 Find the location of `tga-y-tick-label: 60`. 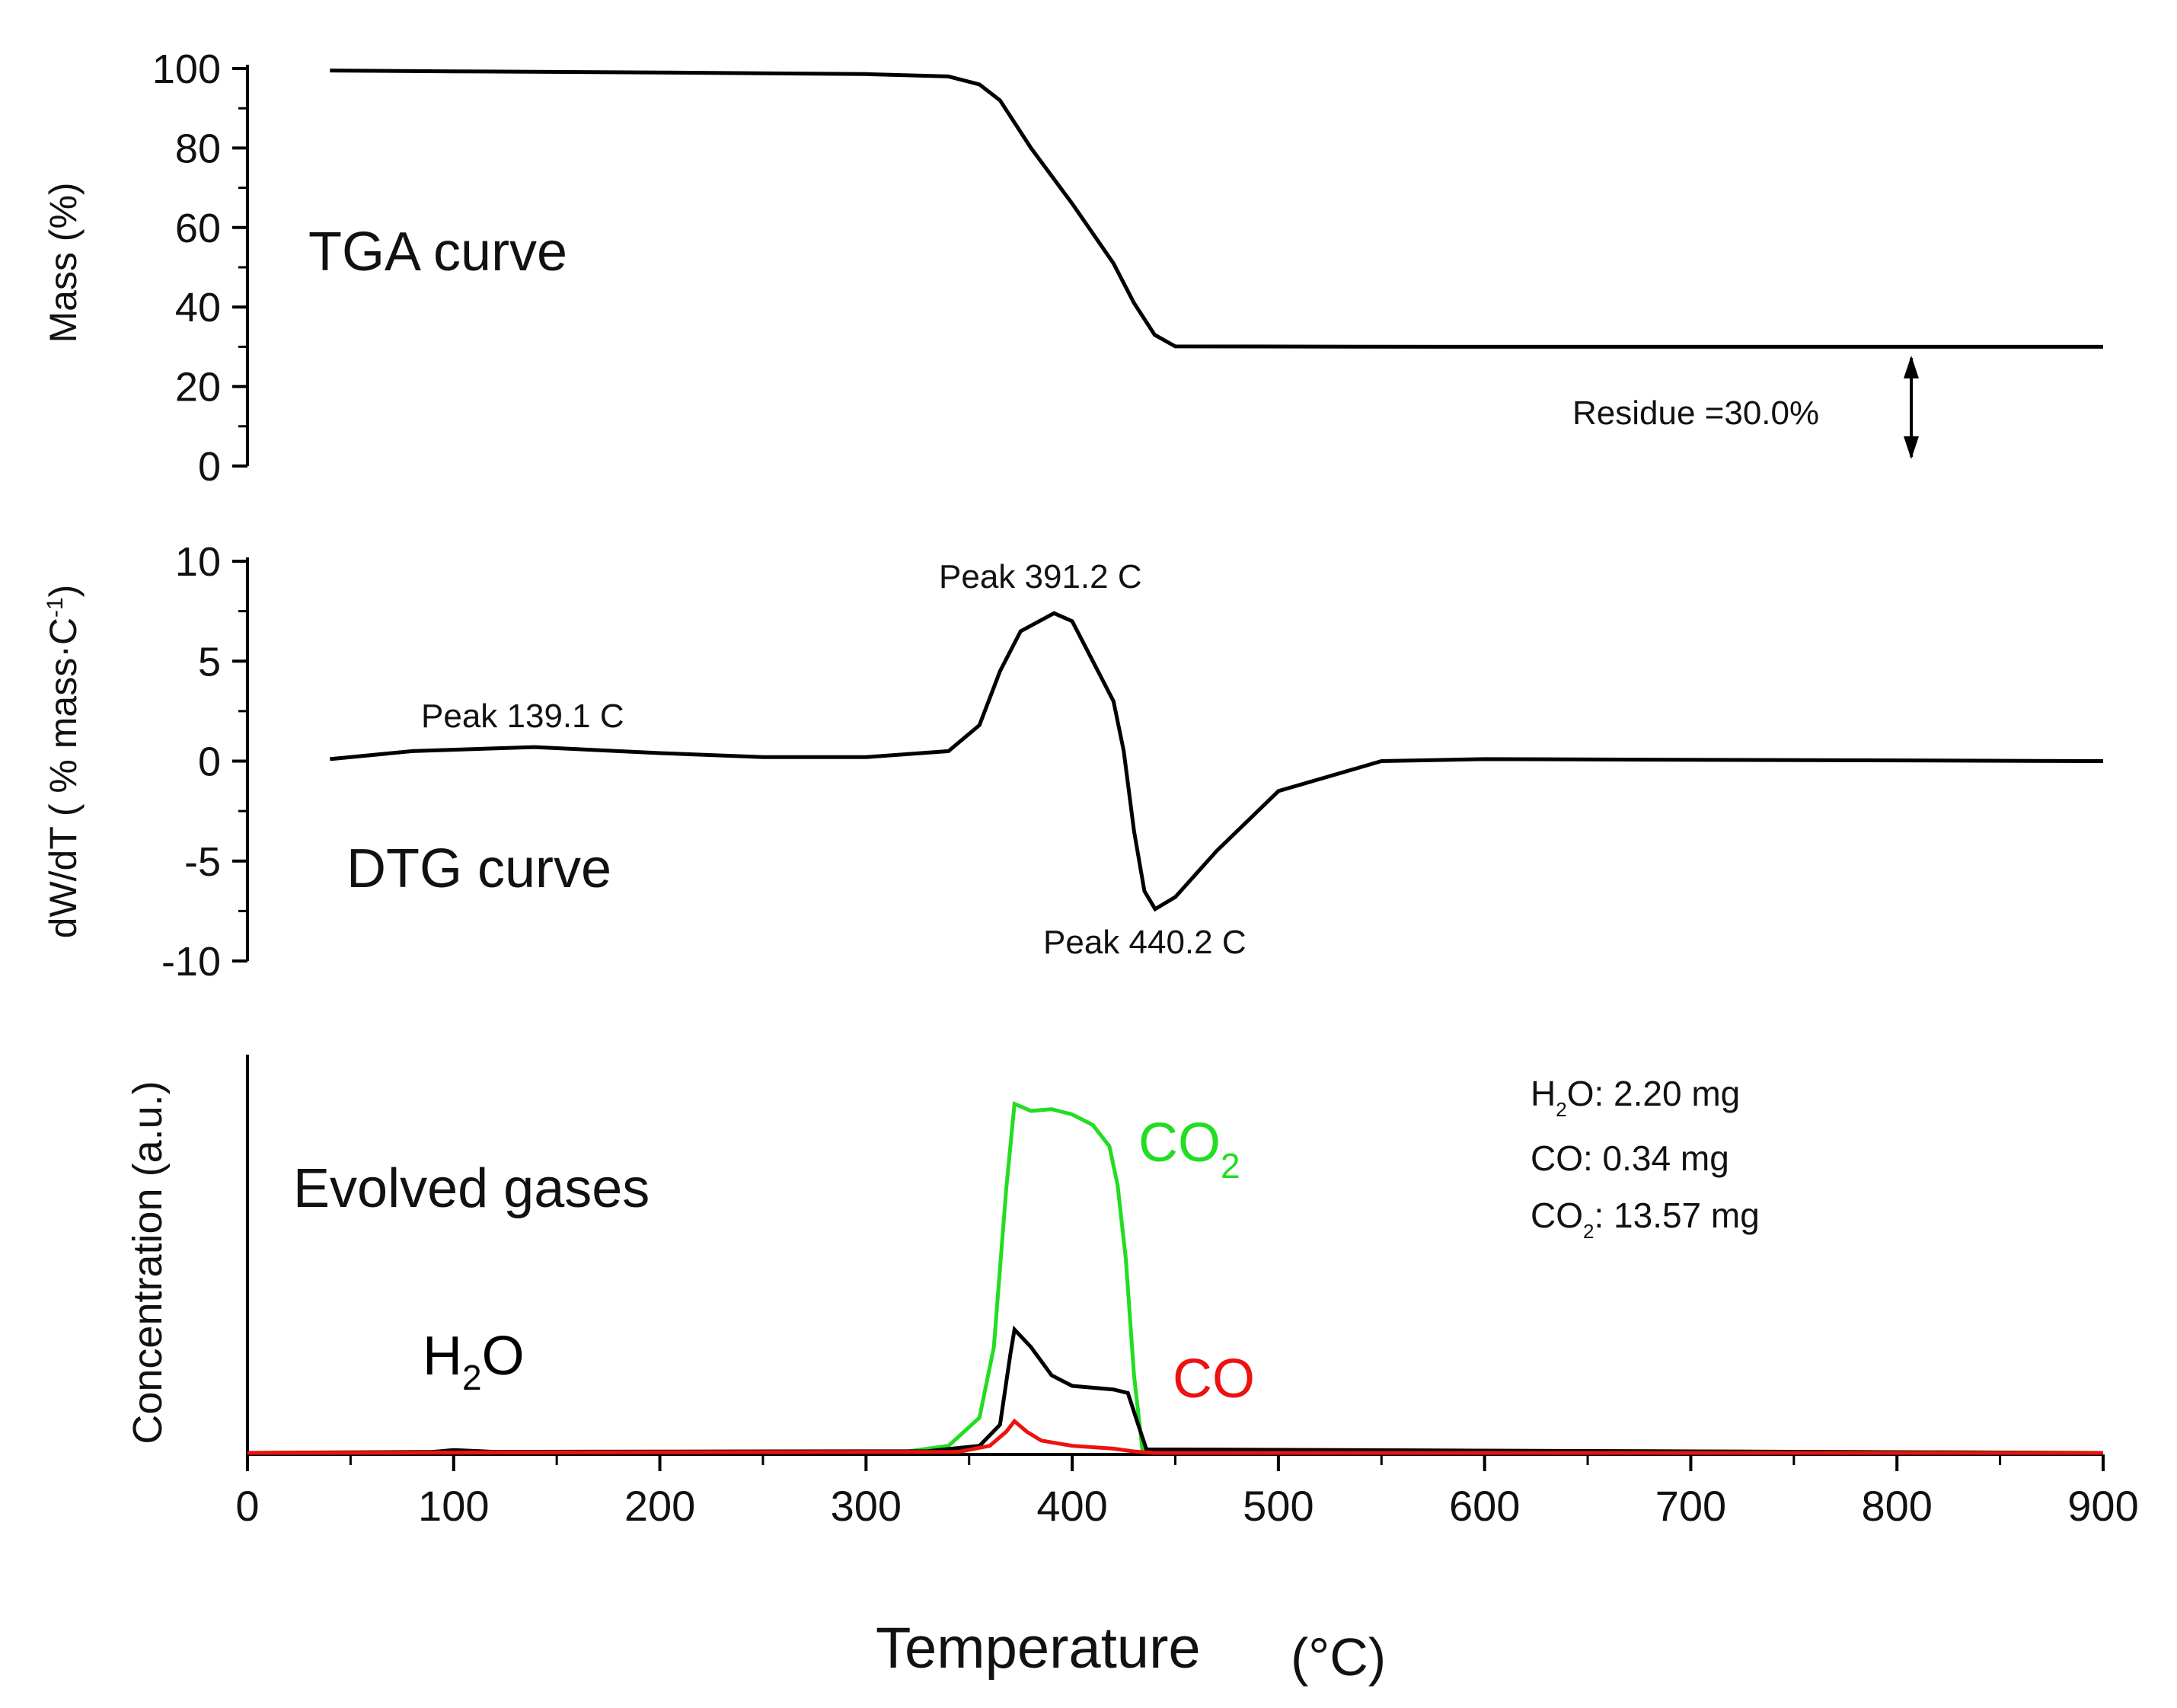

tga-y-tick-label: 60 is located at coordinates (198, 228).